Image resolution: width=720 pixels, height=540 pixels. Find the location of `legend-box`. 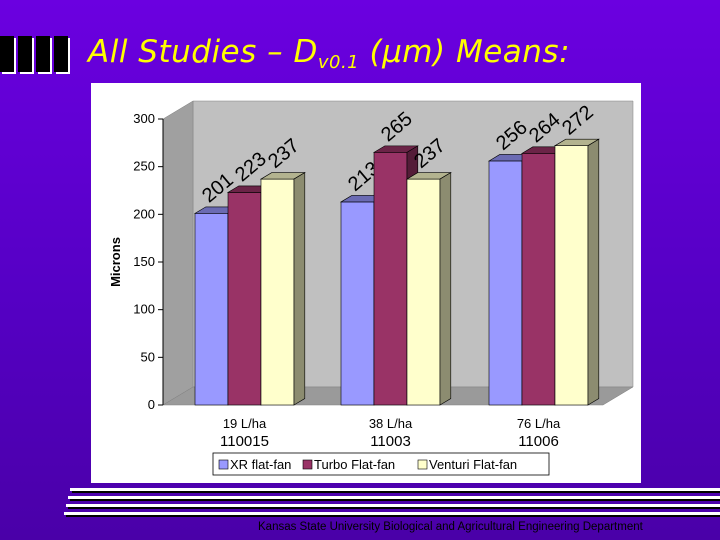

legend-box is located at coordinates (381, 464).